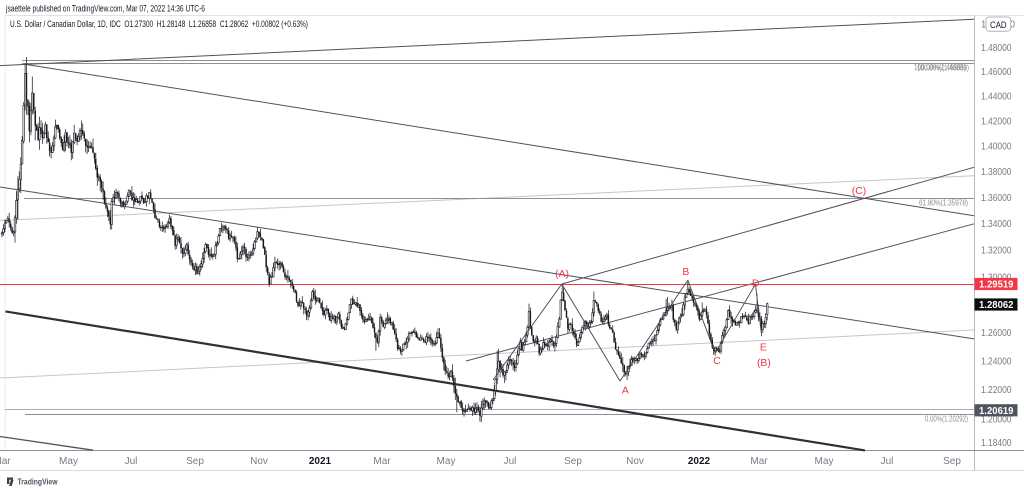  What do you see at coordinates (562, 274) in the screenshot?
I see `svg-text: (A)` at bounding box center [562, 274].